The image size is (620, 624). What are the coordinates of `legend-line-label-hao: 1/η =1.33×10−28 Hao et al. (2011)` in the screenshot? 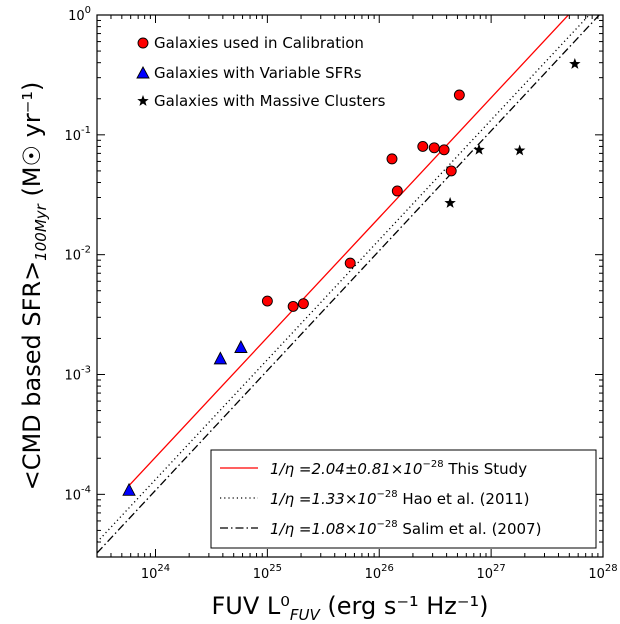 It's located at (399, 498).